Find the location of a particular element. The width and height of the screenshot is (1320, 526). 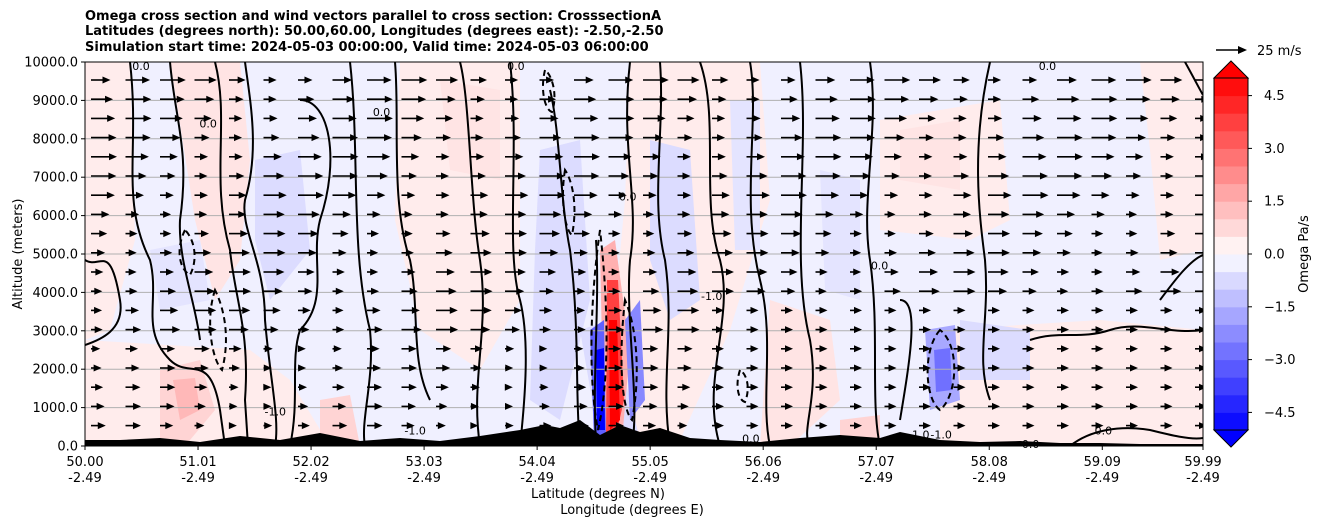

y-tick-label: 4000.0 is located at coordinates (56, 293).